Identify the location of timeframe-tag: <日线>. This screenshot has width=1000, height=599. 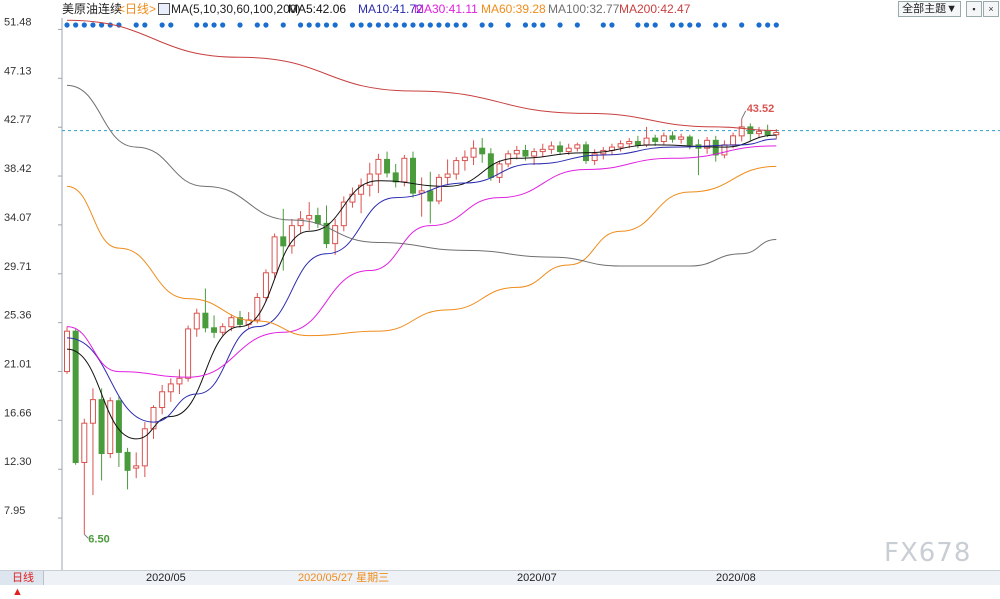
(137, 9).